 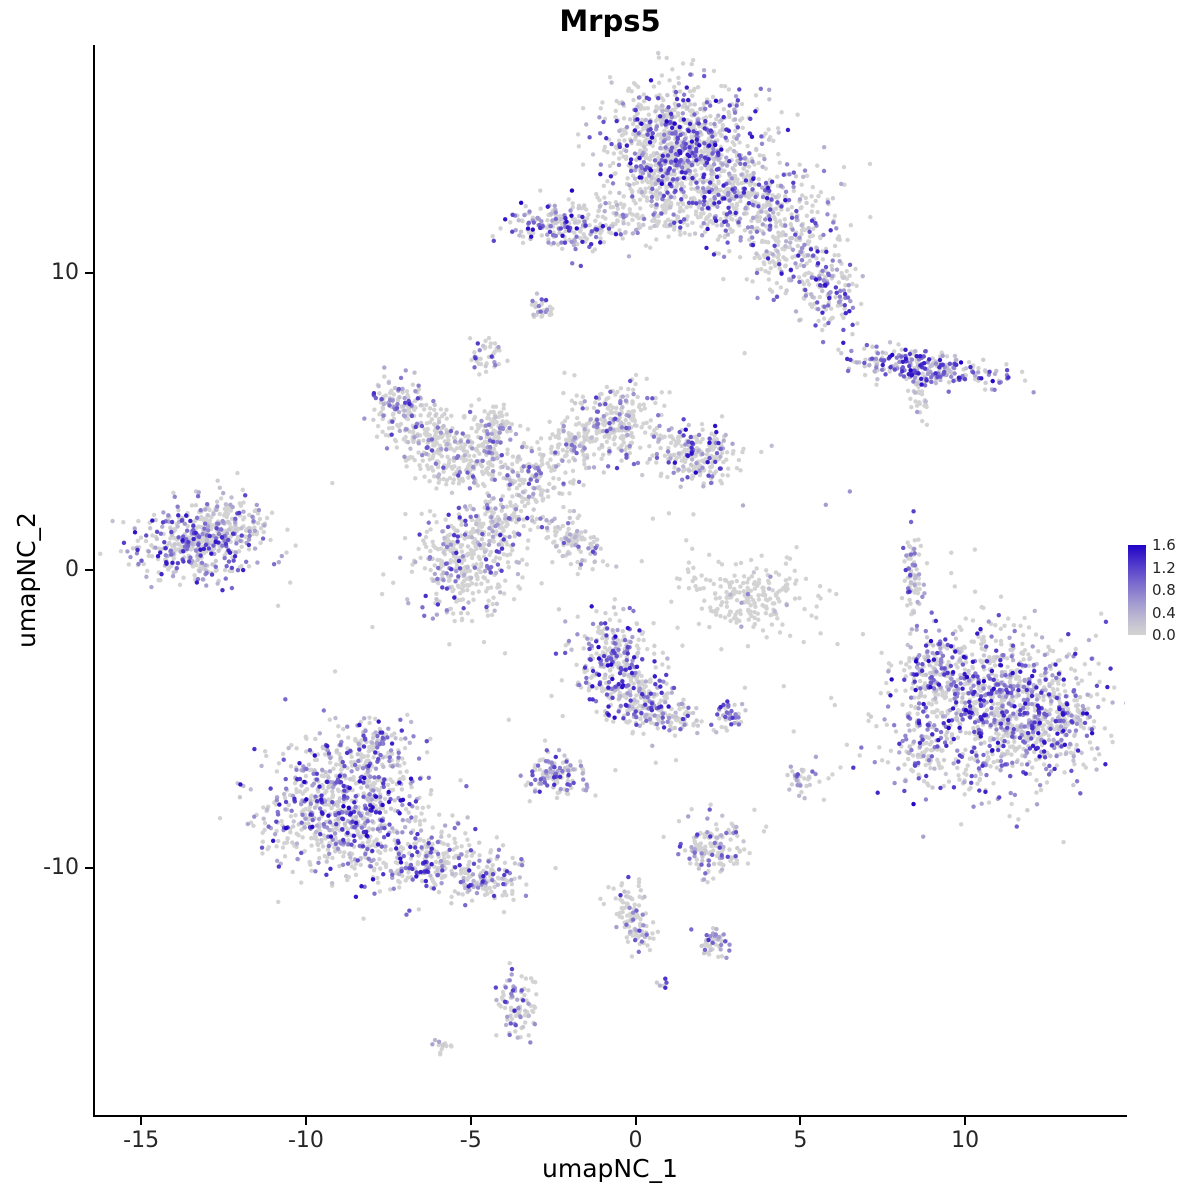 What do you see at coordinates (1137, 590) in the screenshot?
I see `legend-gradient-bar` at bounding box center [1137, 590].